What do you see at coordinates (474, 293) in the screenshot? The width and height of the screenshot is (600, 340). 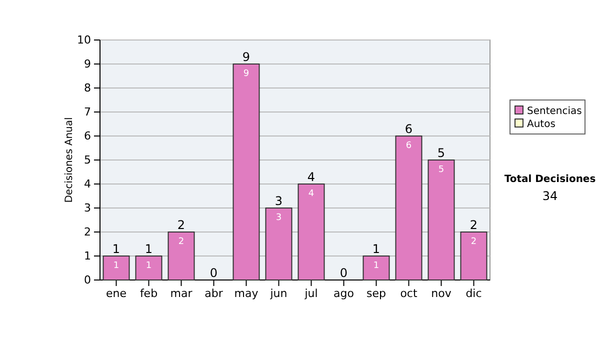 I see `x-tick-label: dic` at bounding box center [474, 293].